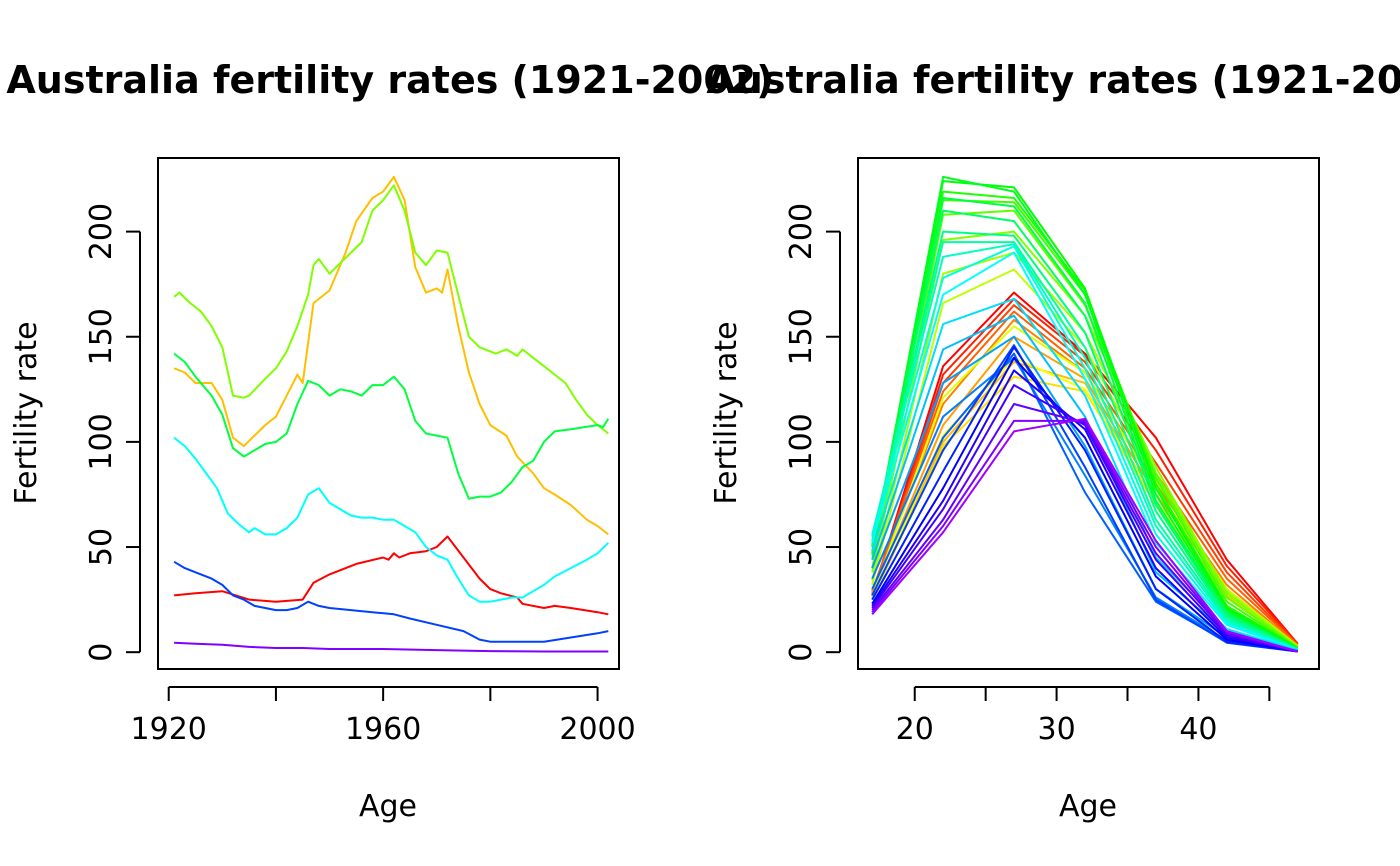 Image resolution: width=1400 pixels, height=866 pixels. Describe the element at coordinates (1056, 729) in the screenshot. I see `x-tick-label: 30` at that location.